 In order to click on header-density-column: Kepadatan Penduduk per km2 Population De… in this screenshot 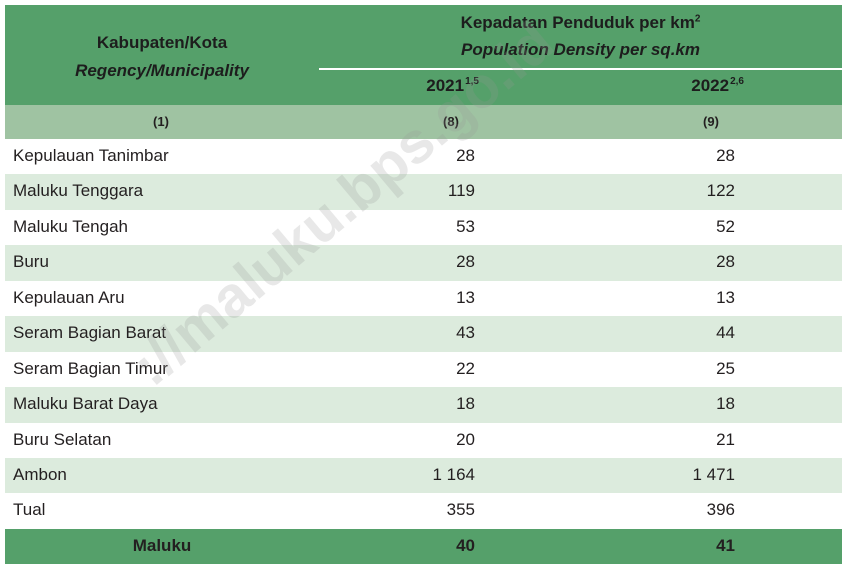, I will do `click(580, 55)`.